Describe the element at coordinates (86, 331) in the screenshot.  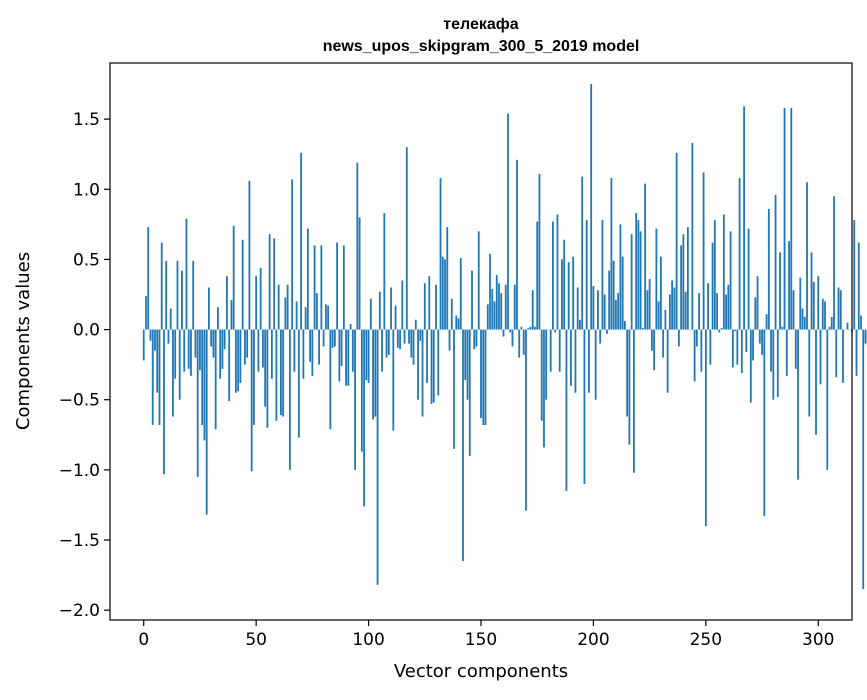
I see `y-tick-label: 0.0` at that location.